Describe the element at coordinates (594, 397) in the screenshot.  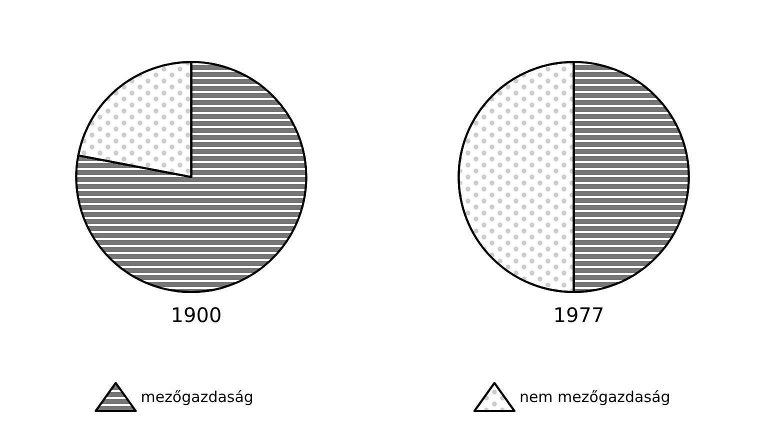
I see `legend-label: nem mezőgazdaság` at that location.